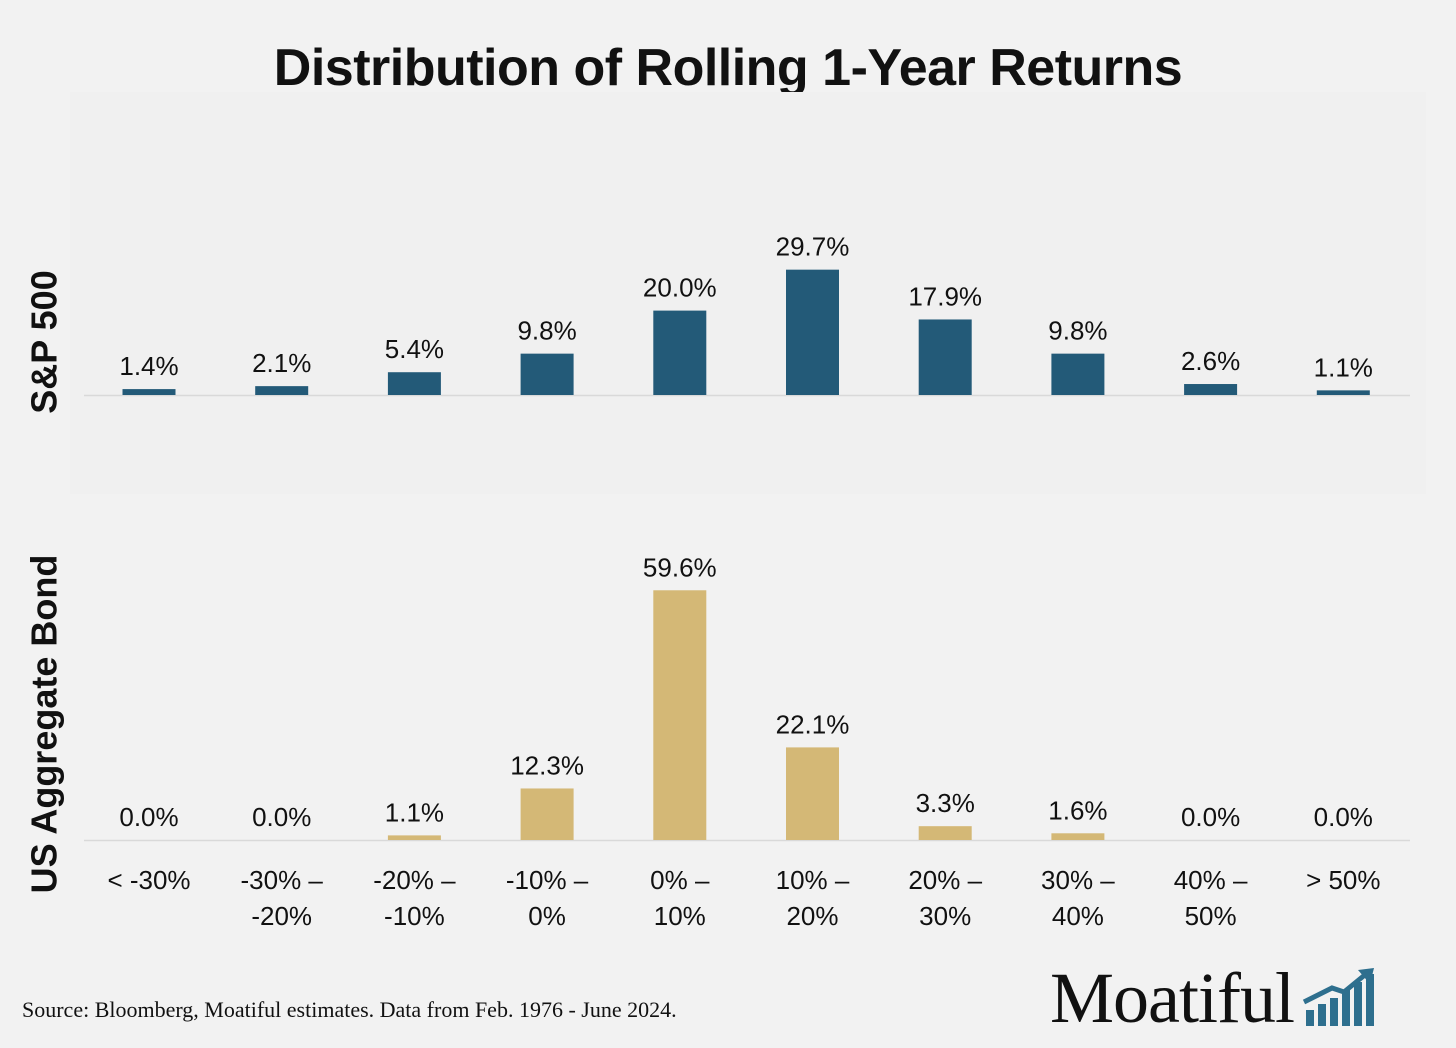 Image resolution: width=1456 pixels, height=1048 pixels. What do you see at coordinates (44, 724) in the screenshot?
I see `panel-label: US Aggregate Bond` at bounding box center [44, 724].